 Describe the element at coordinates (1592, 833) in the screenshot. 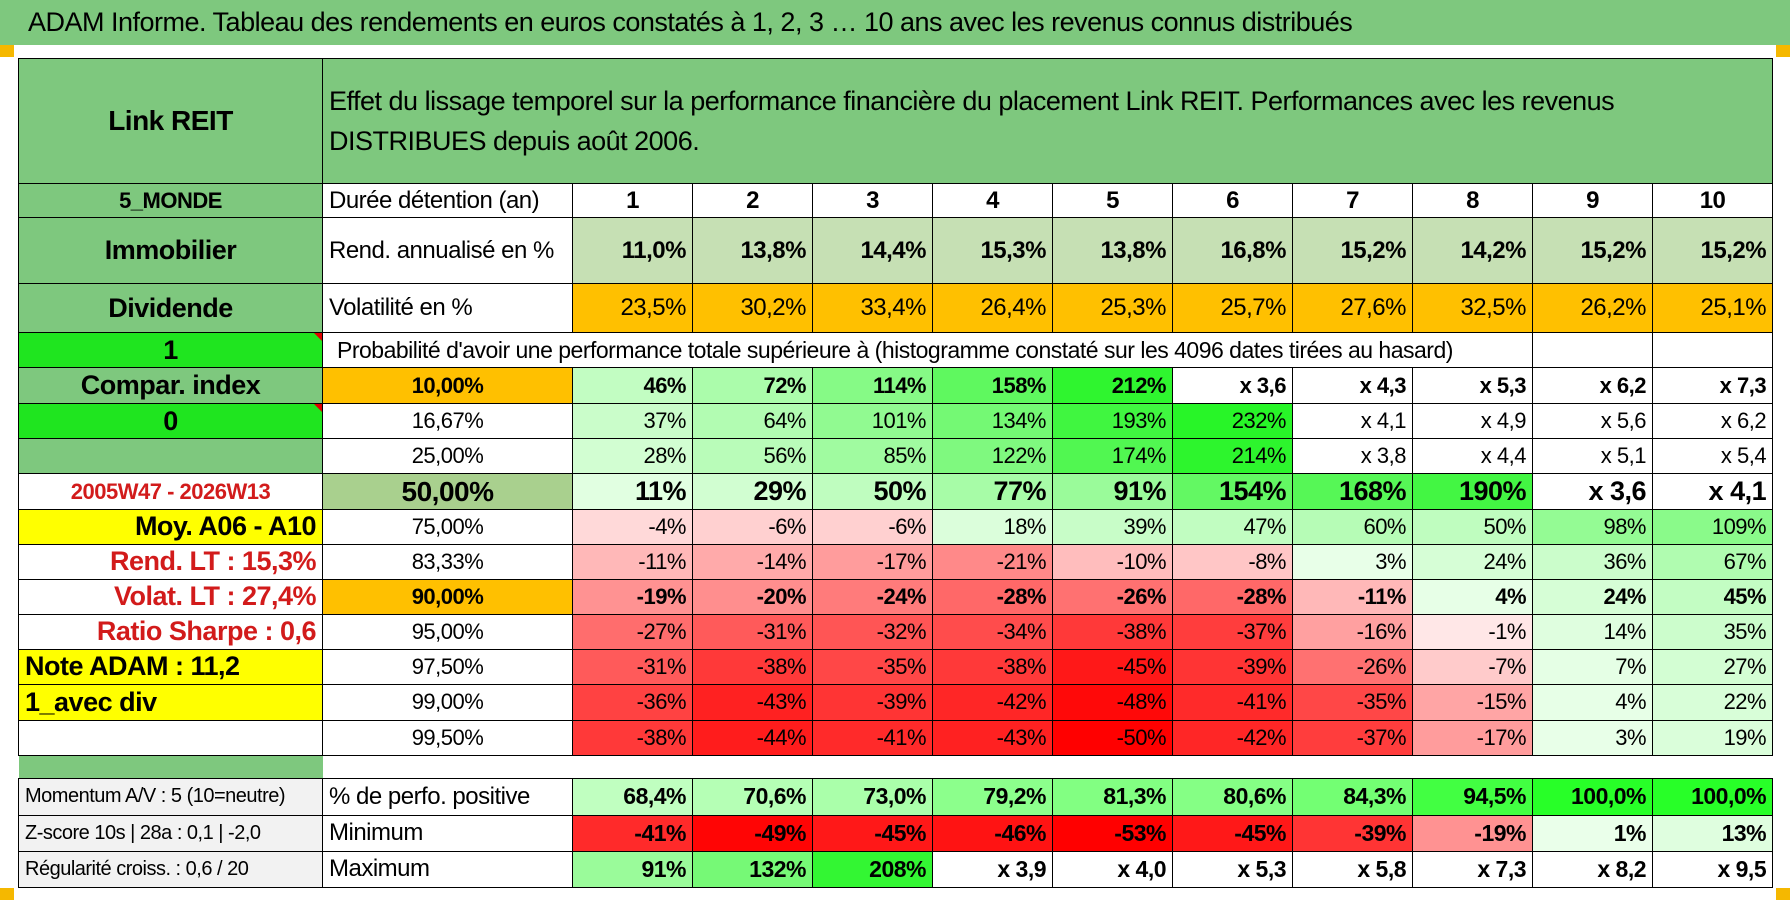

I see `stat-cell: 1%` at that location.